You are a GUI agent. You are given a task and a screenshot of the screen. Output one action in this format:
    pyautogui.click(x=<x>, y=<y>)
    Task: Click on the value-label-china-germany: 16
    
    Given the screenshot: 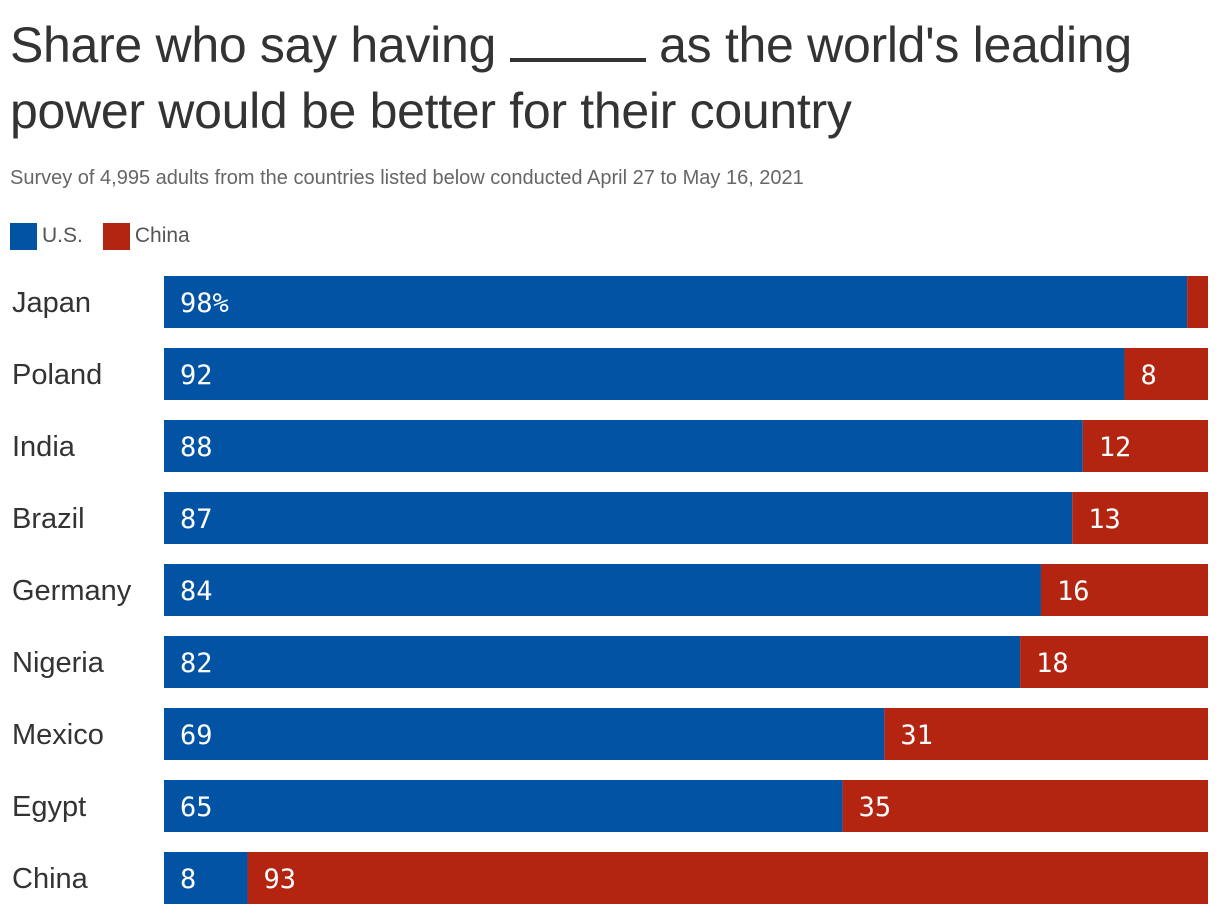 What is the action you would take?
    pyautogui.click(x=1073, y=591)
    